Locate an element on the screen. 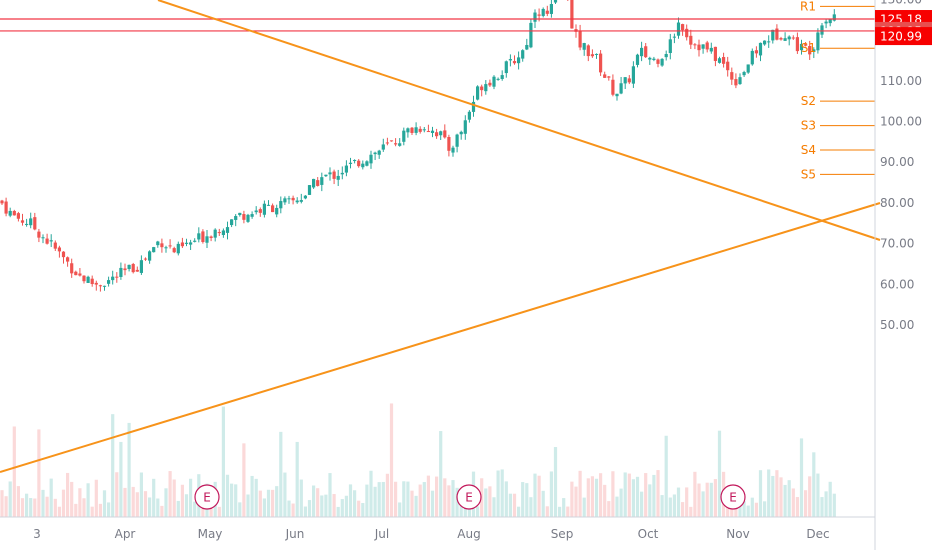 The width and height of the screenshot is (932, 550). price-tick-label: 60.00 is located at coordinates (897, 284).